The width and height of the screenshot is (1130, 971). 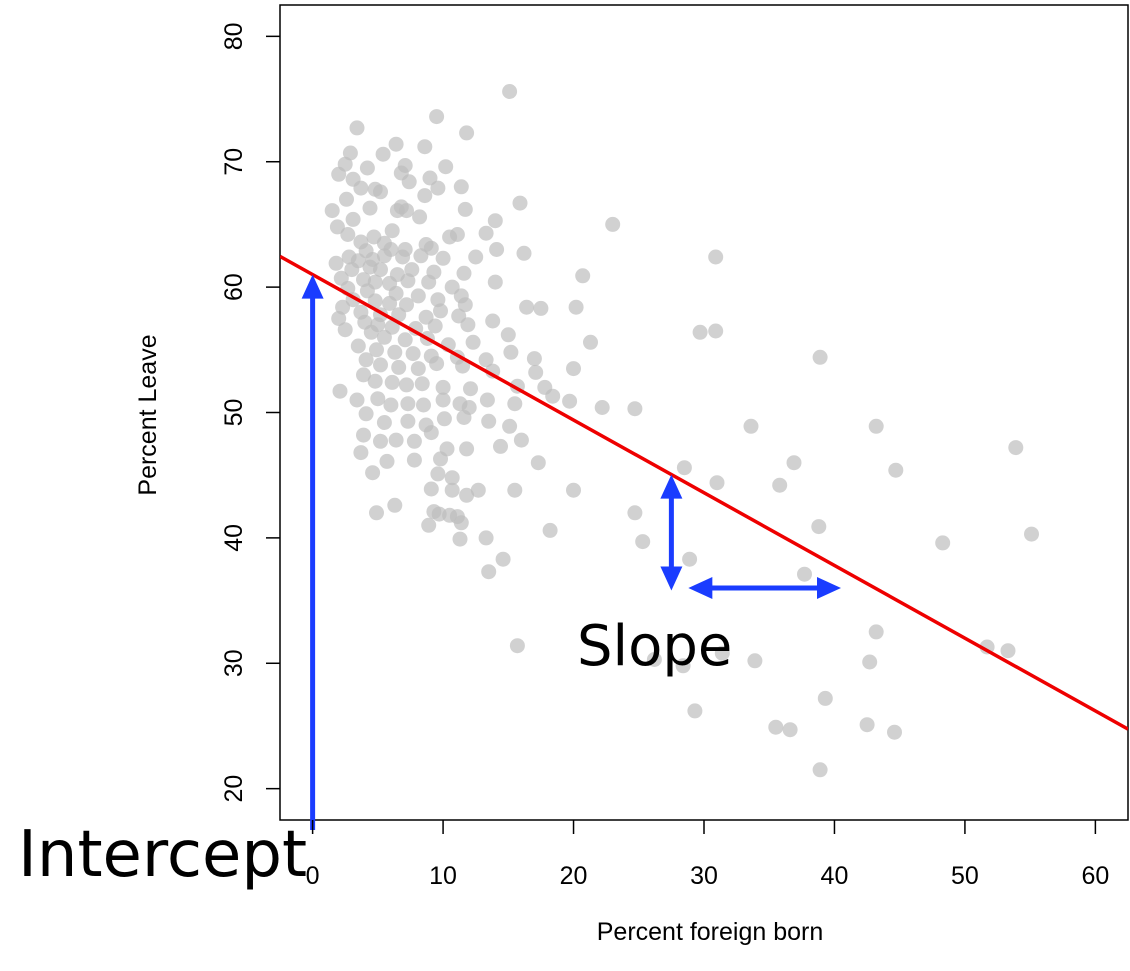 I want to click on x-tick-label: 30, so click(x=704, y=876).